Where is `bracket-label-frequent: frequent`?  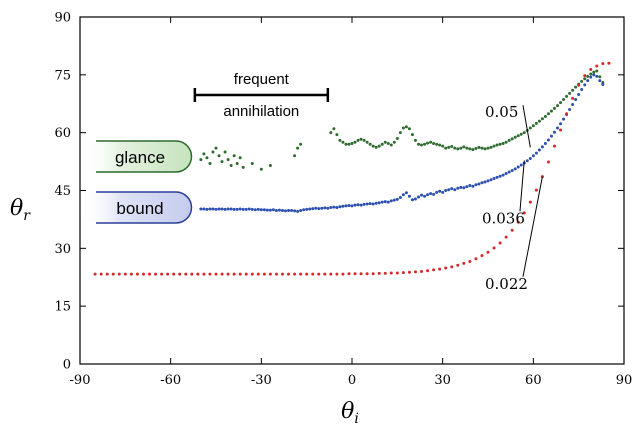 bracket-label-frequent: frequent is located at coordinates (262, 79).